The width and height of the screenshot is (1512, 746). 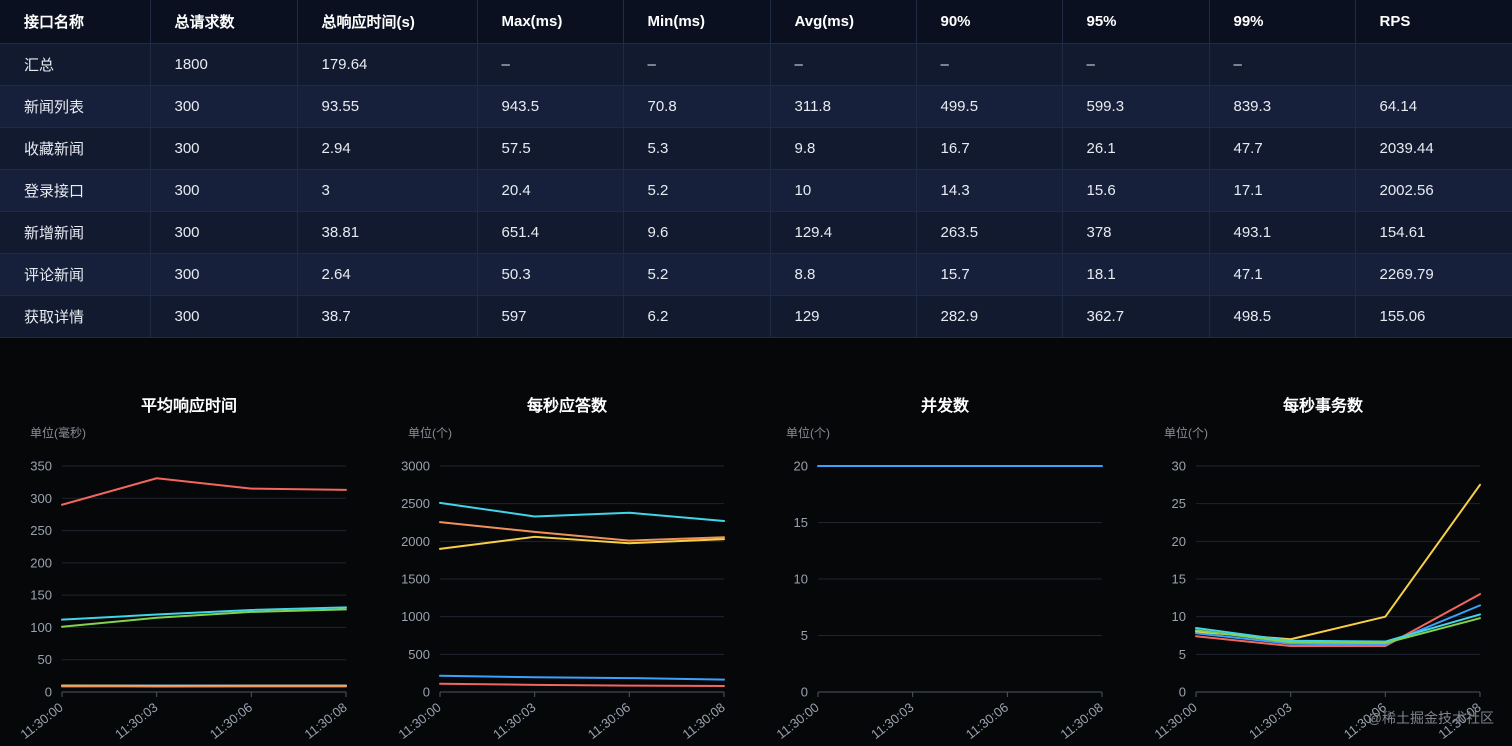 What do you see at coordinates (843, 148) in the screenshot?
I see `table-cell: 9.8` at bounding box center [843, 148].